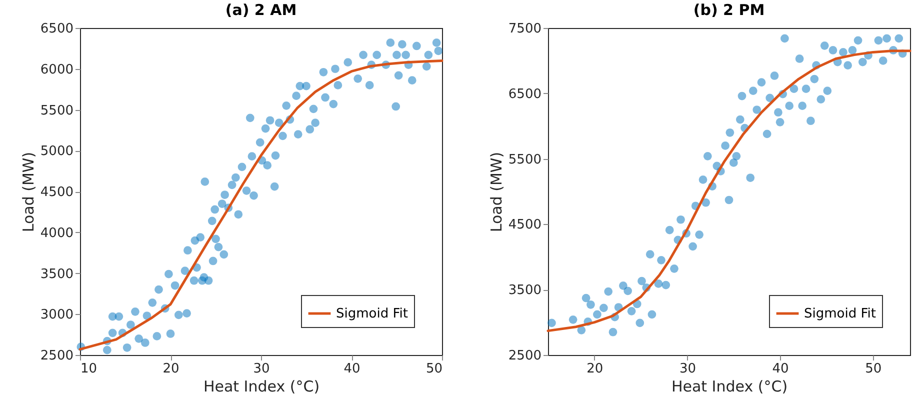  I want to click on chart-title: (a) 2 AM, so click(261, 10).